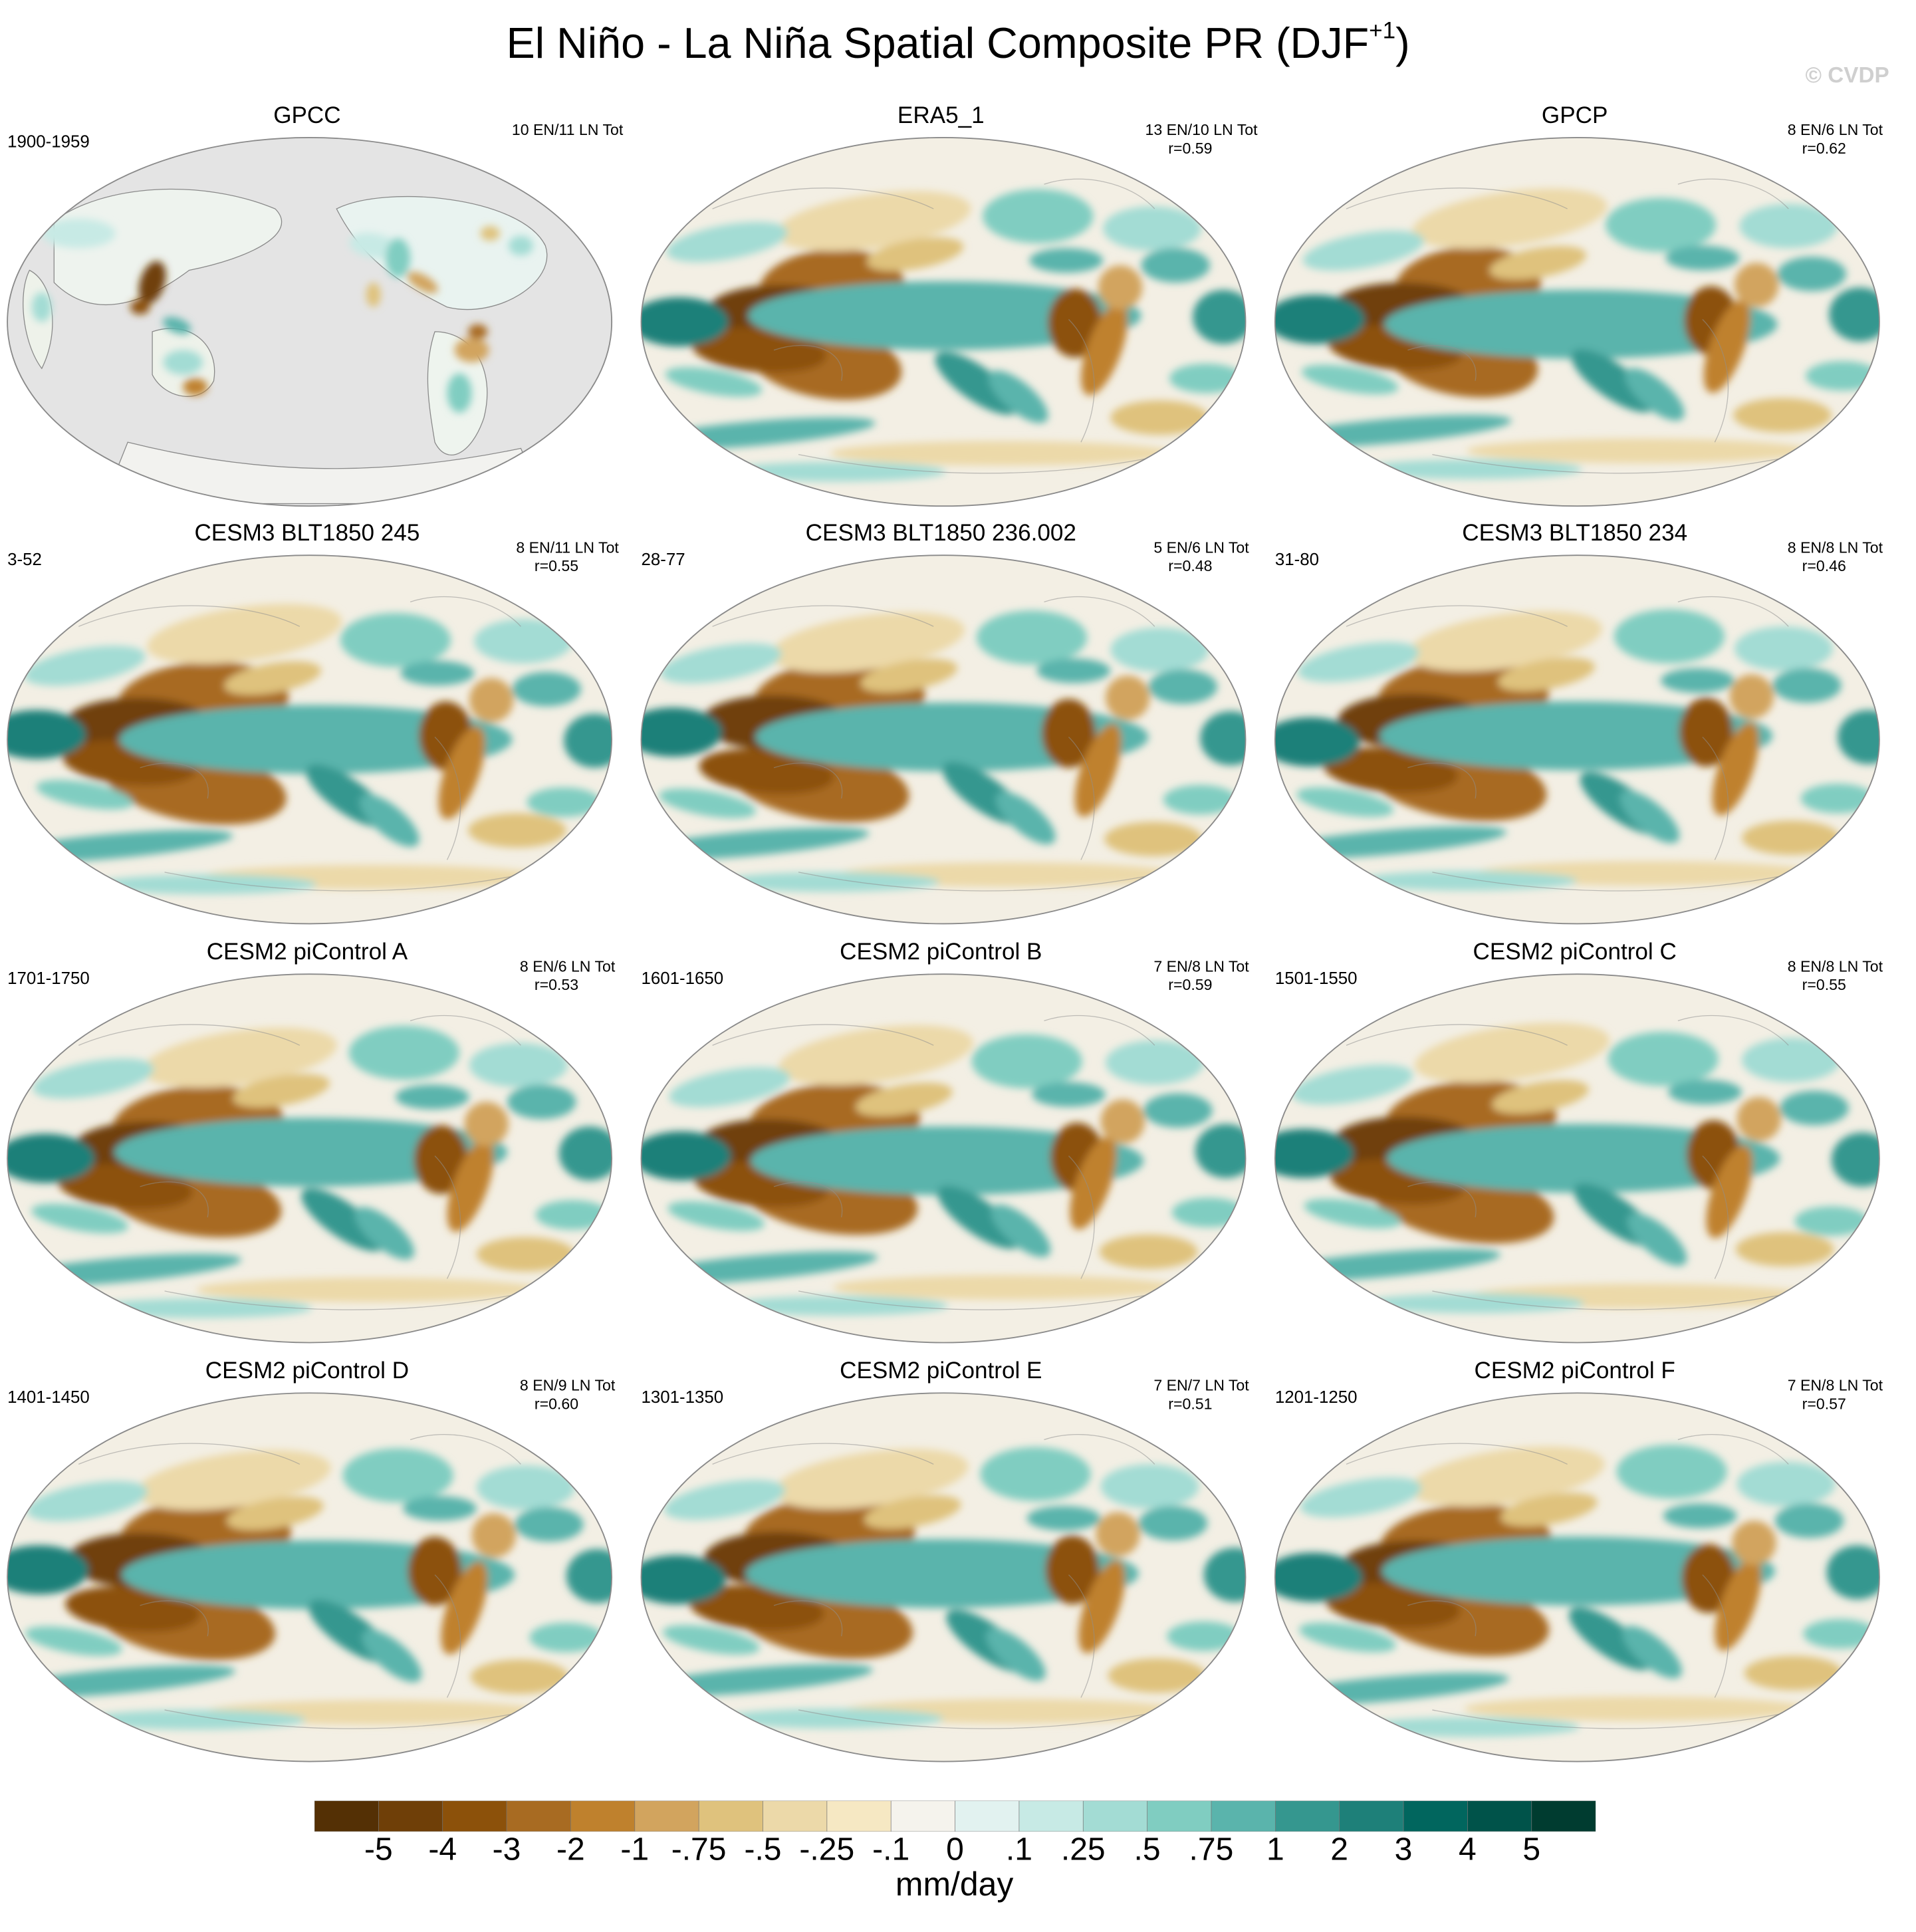 This screenshot has width=1916, height=1932. I want to click on colorbar-tick-label: -2, so click(570, 1849).